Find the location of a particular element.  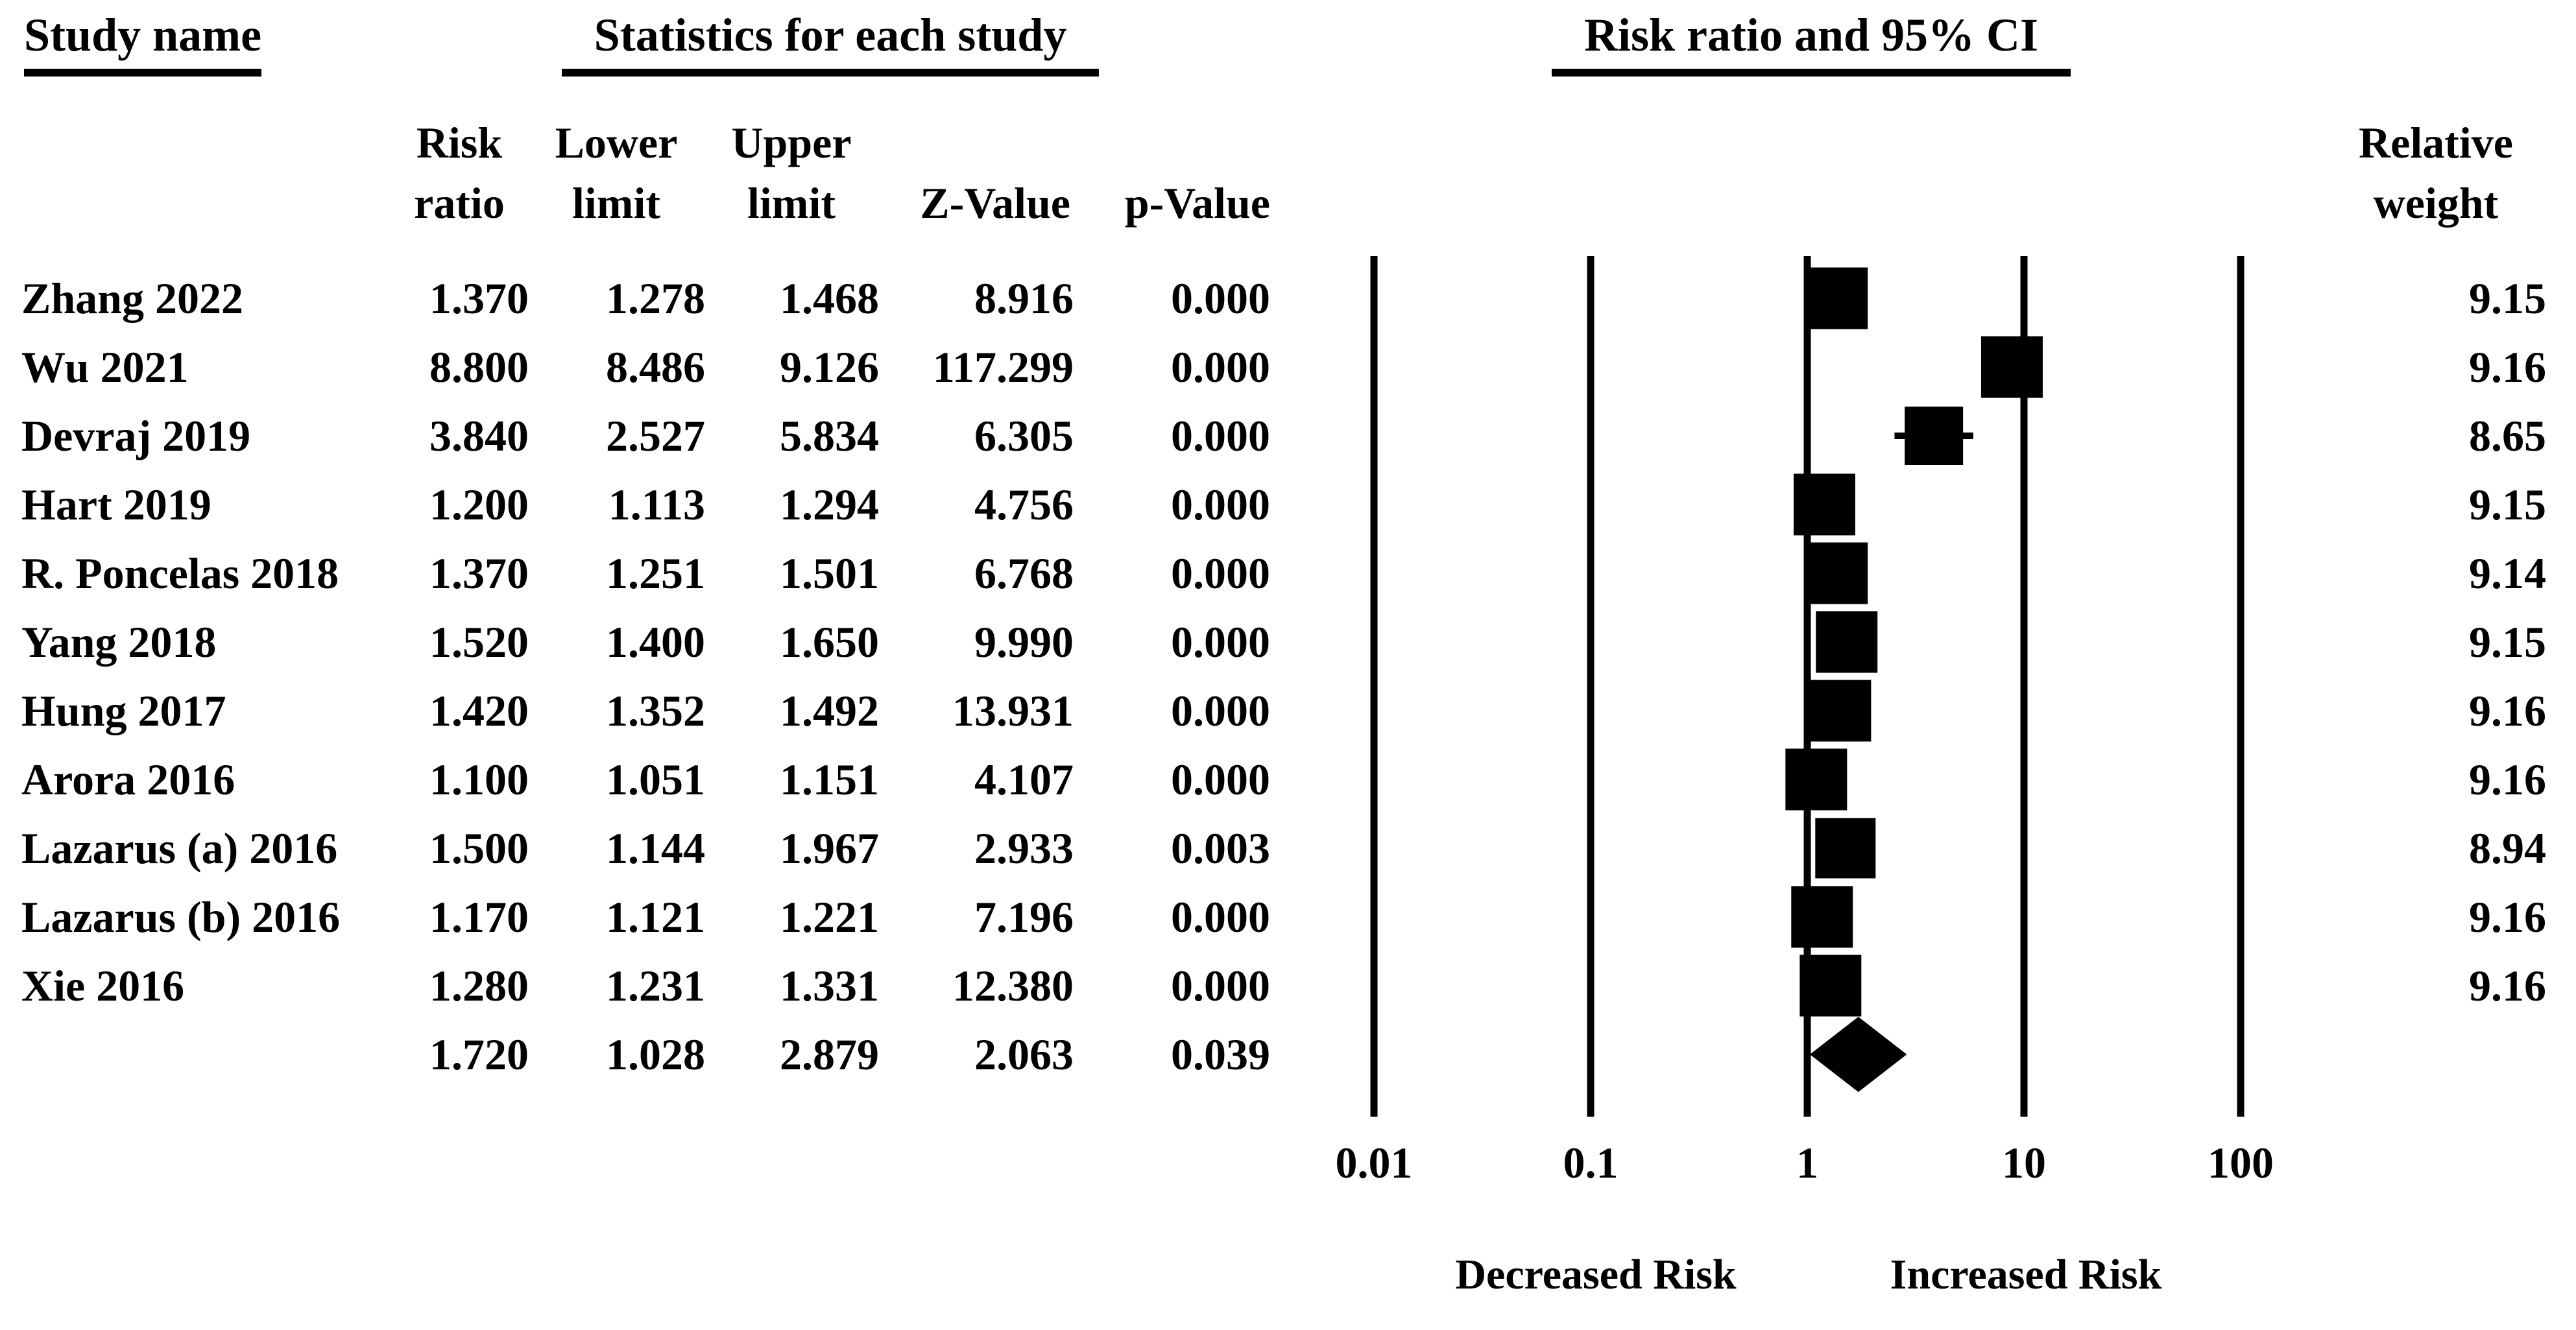

z-value: 9.990 is located at coordinates (1024, 642).